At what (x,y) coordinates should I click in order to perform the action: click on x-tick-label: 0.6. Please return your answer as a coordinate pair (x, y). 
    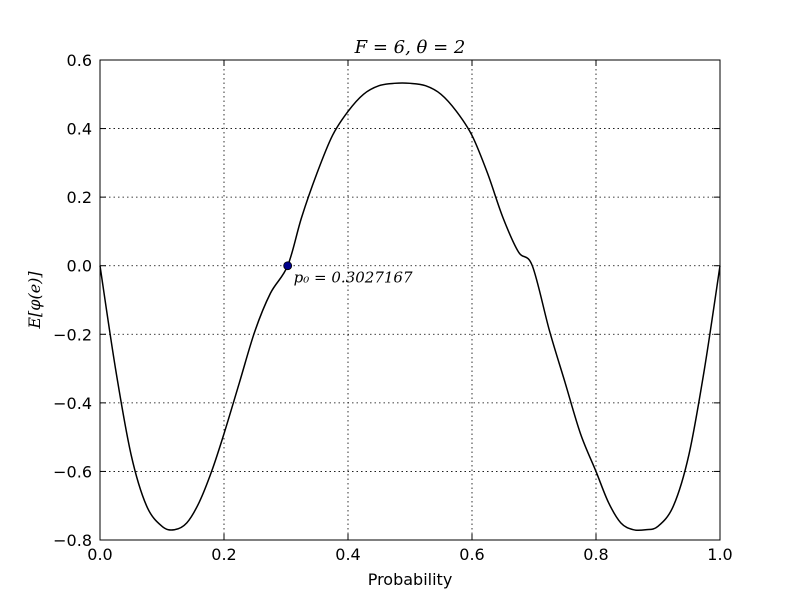
    Looking at the image, I should click on (471, 554).